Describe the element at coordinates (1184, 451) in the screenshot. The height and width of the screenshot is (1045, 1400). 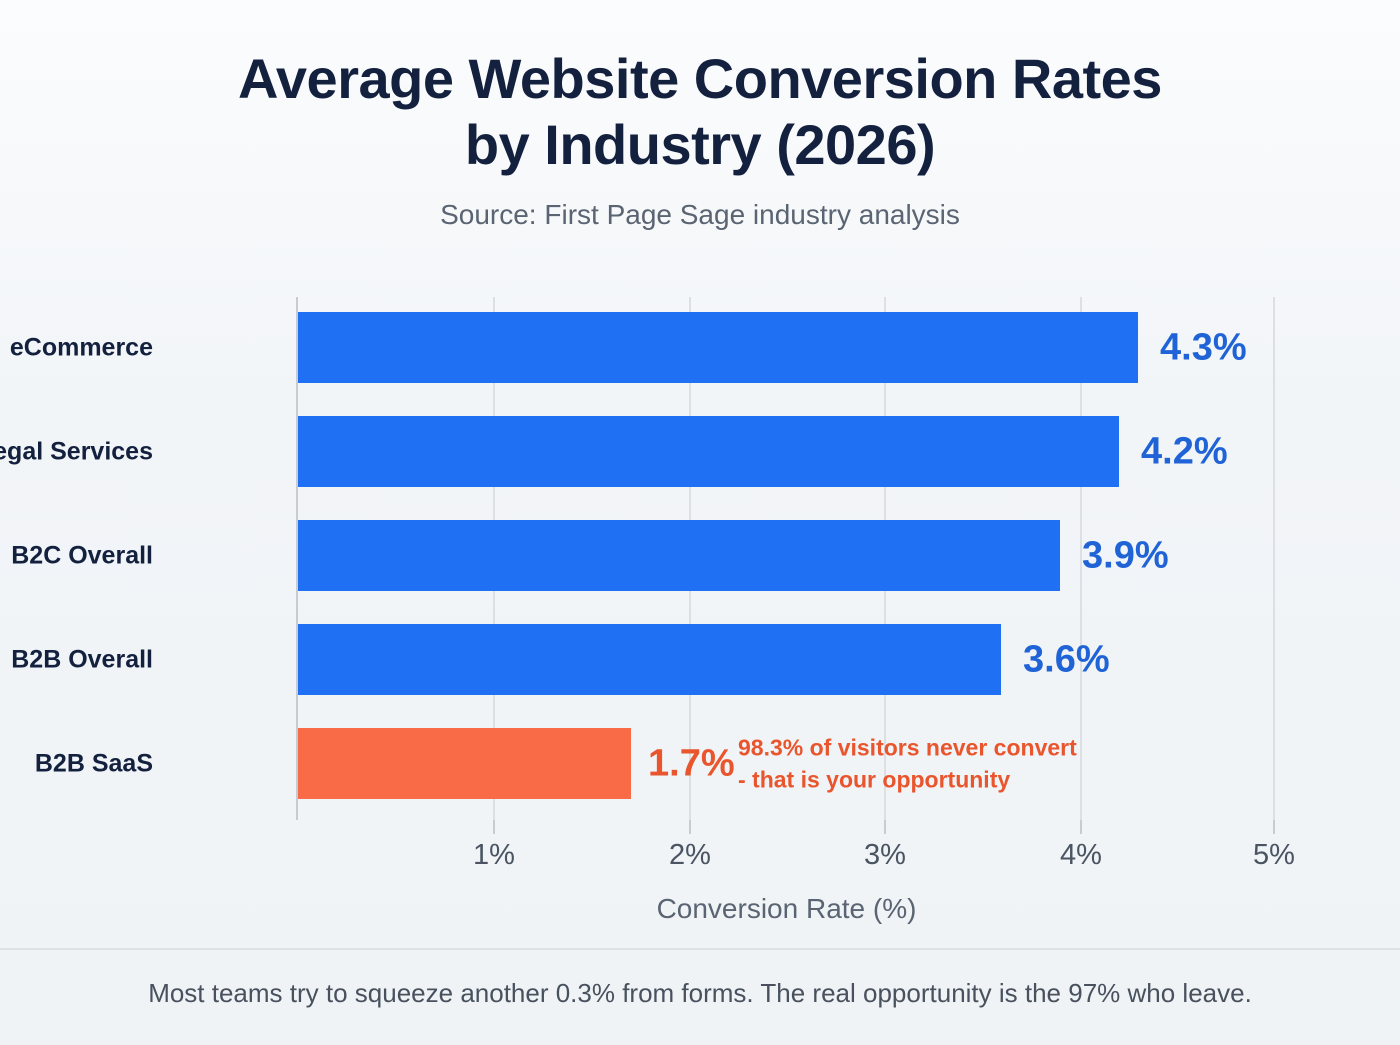
I see `bar-value-label: 4.2%` at that location.